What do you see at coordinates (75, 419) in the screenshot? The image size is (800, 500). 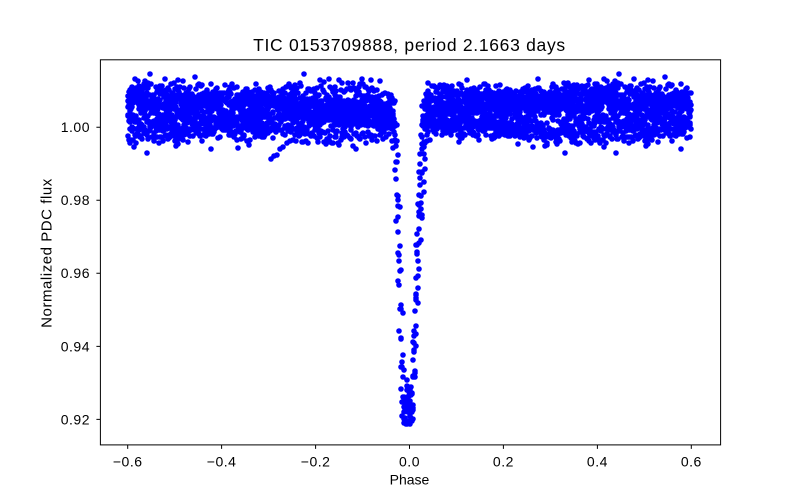 I see `svg-text: 0.92` at bounding box center [75, 419].